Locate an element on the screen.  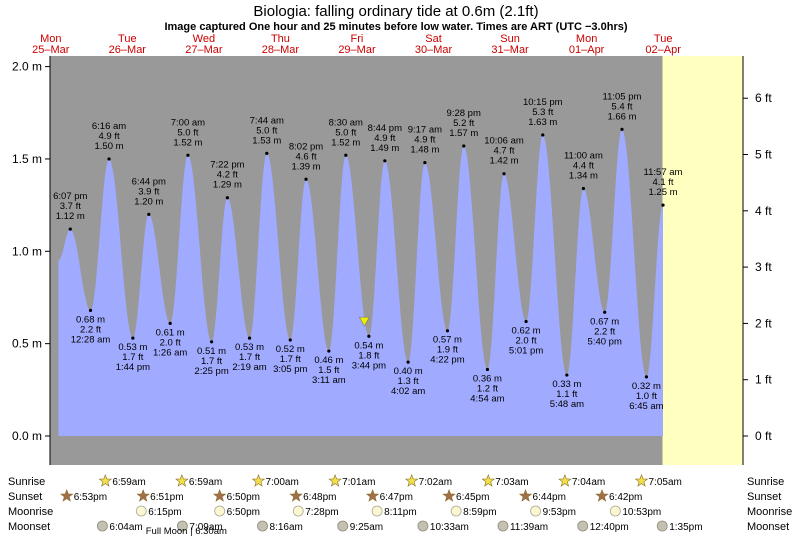
sunset-time: 6:50pm is located at coordinates (243, 497).